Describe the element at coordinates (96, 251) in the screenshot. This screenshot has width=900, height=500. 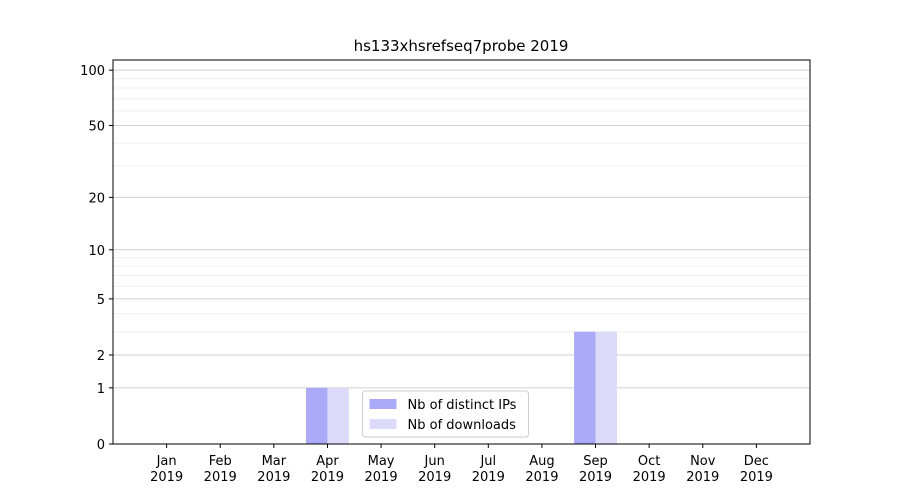
I see `y-tick-label: 10` at that location.